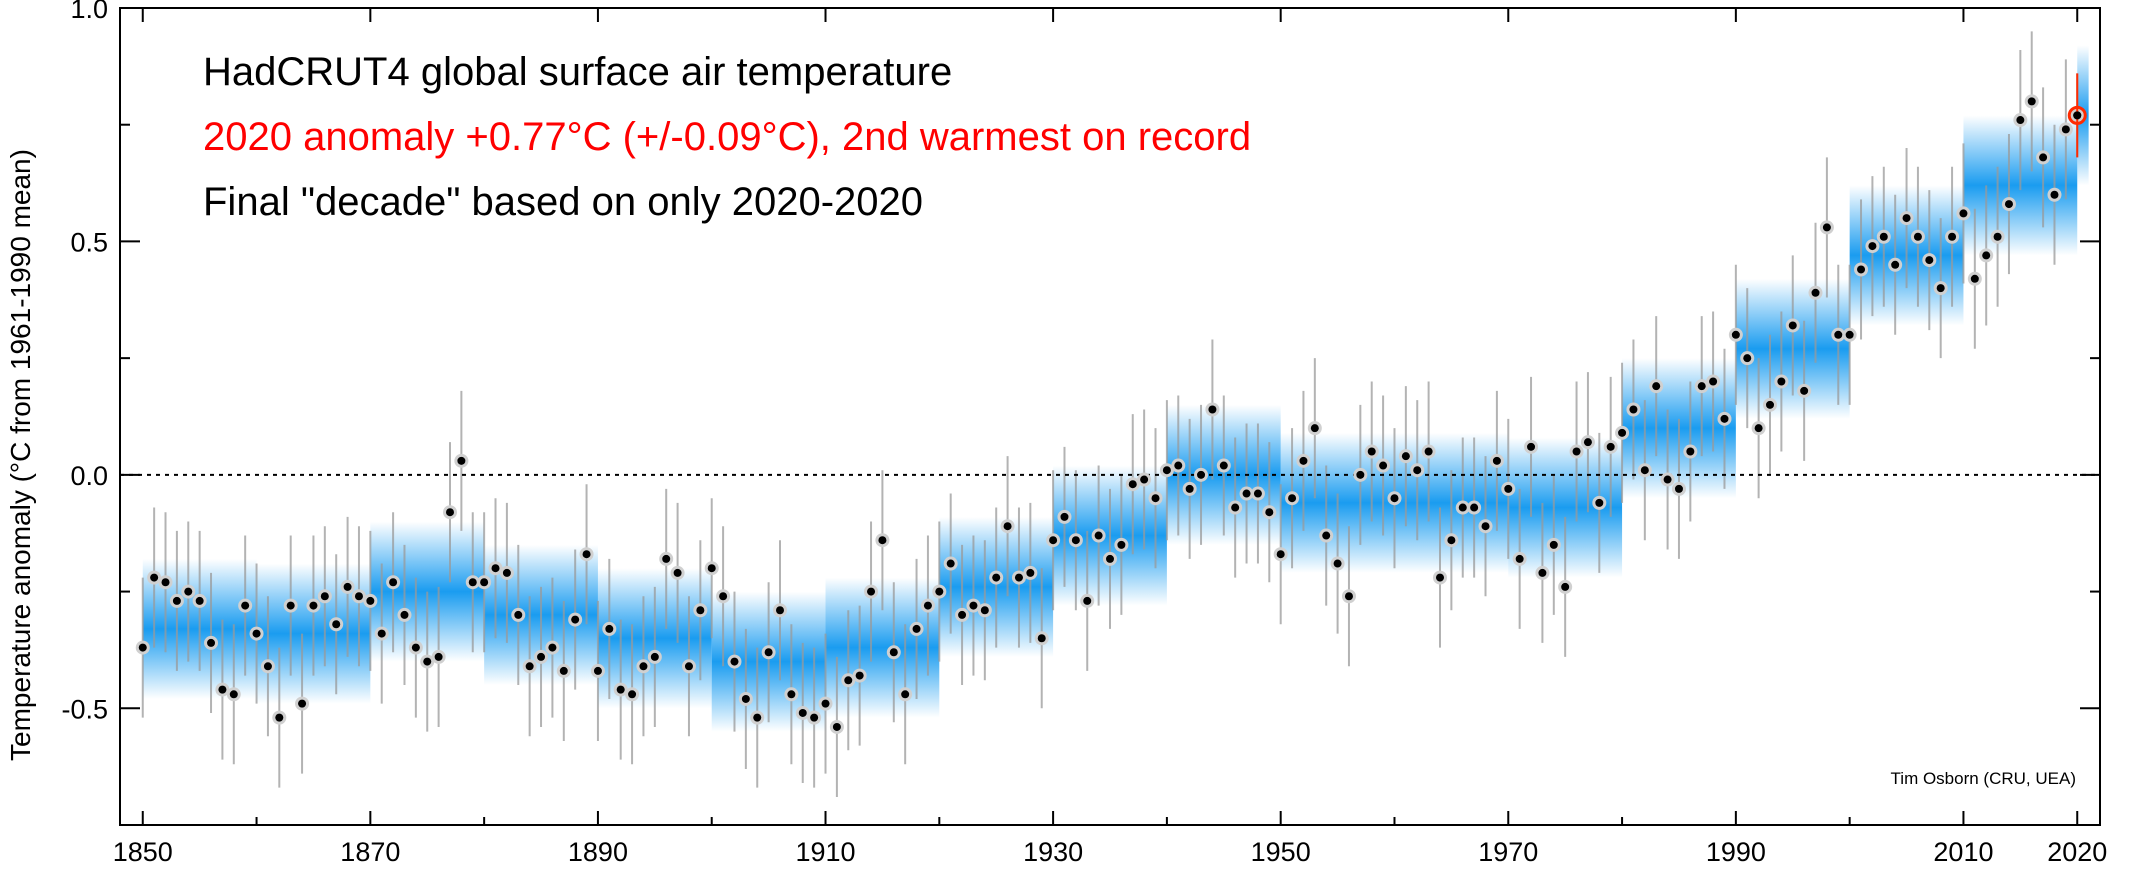 The image size is (2141, 869). Describe the element at coordinates (1963, 852) in the screenshot. I see `x-tick-label: 2010` at that location.